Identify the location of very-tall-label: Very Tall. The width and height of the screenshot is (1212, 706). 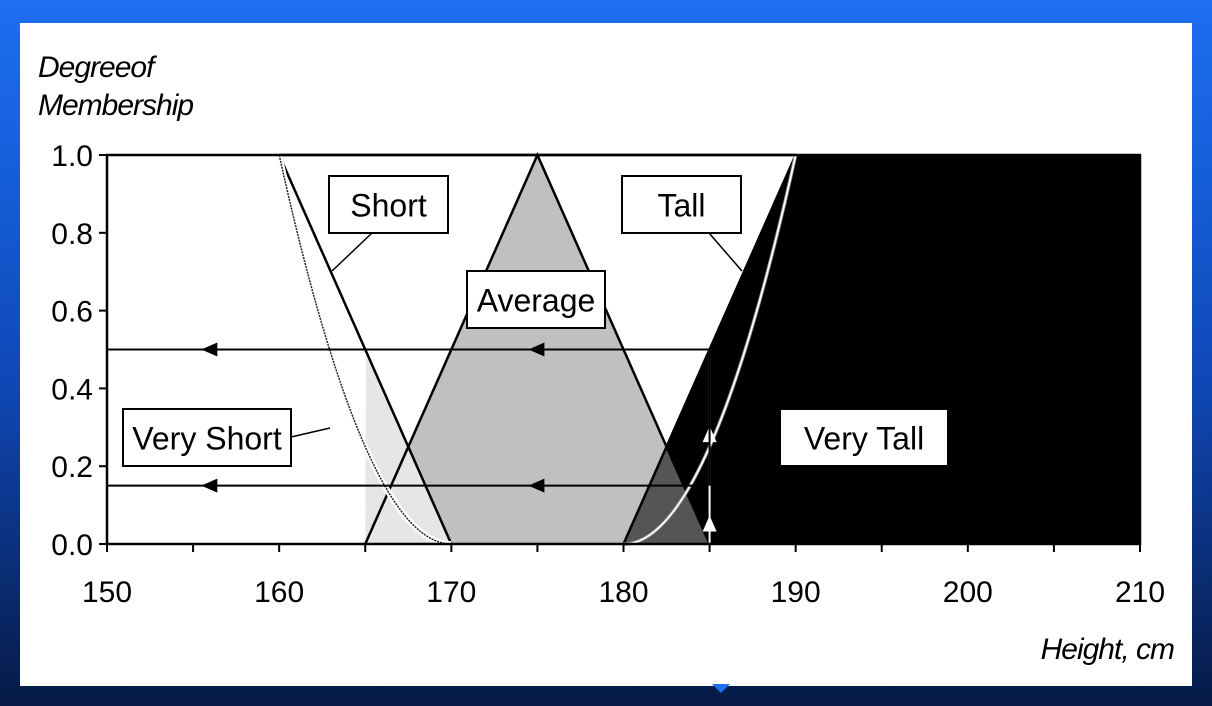
(864, 439).